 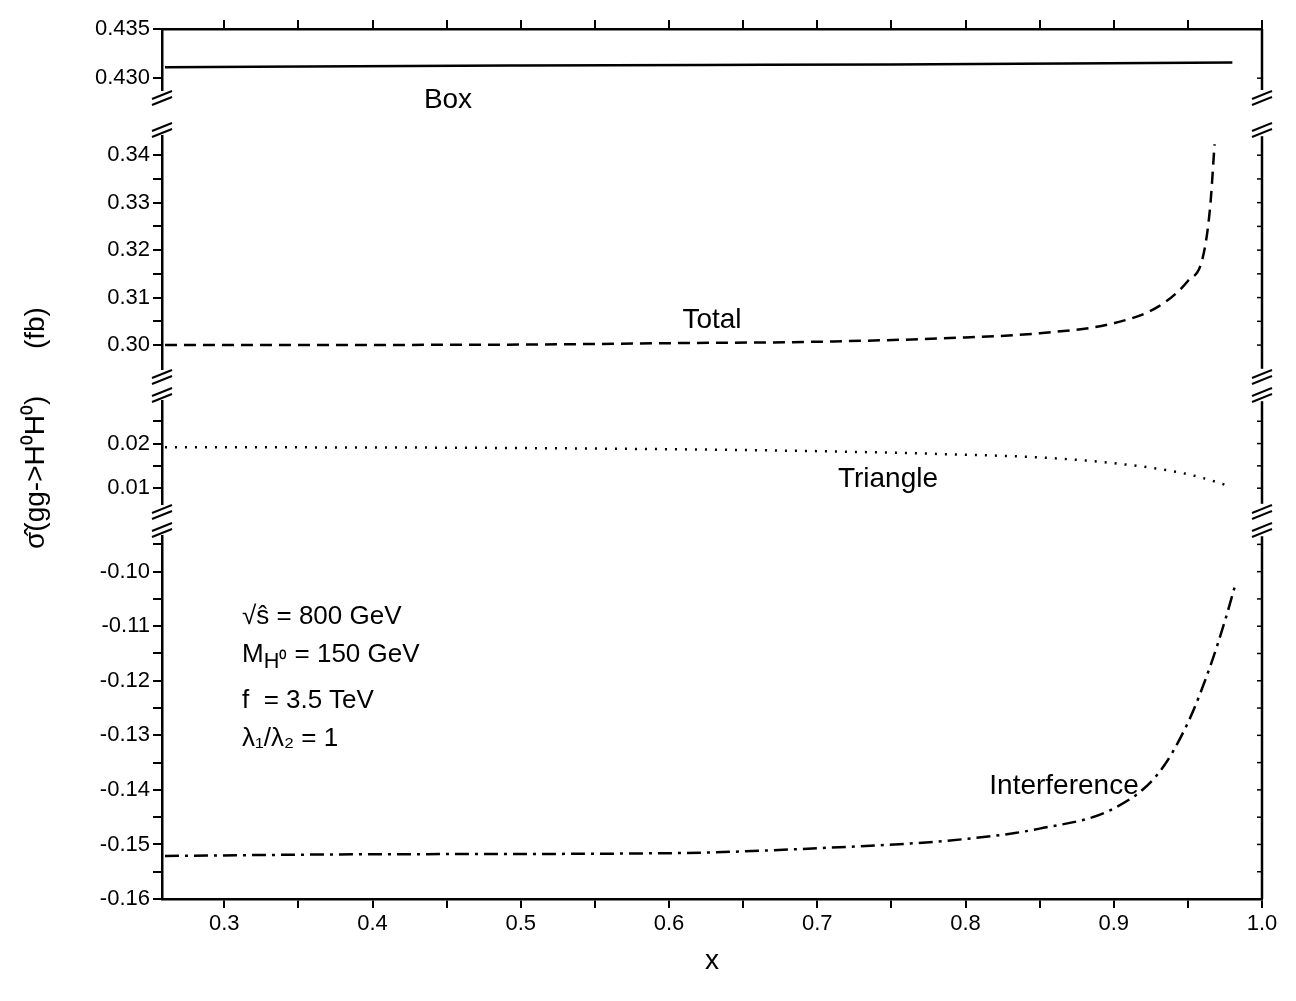 I want to click on y-tick-label: 0.32, so click(x=128, y=249).